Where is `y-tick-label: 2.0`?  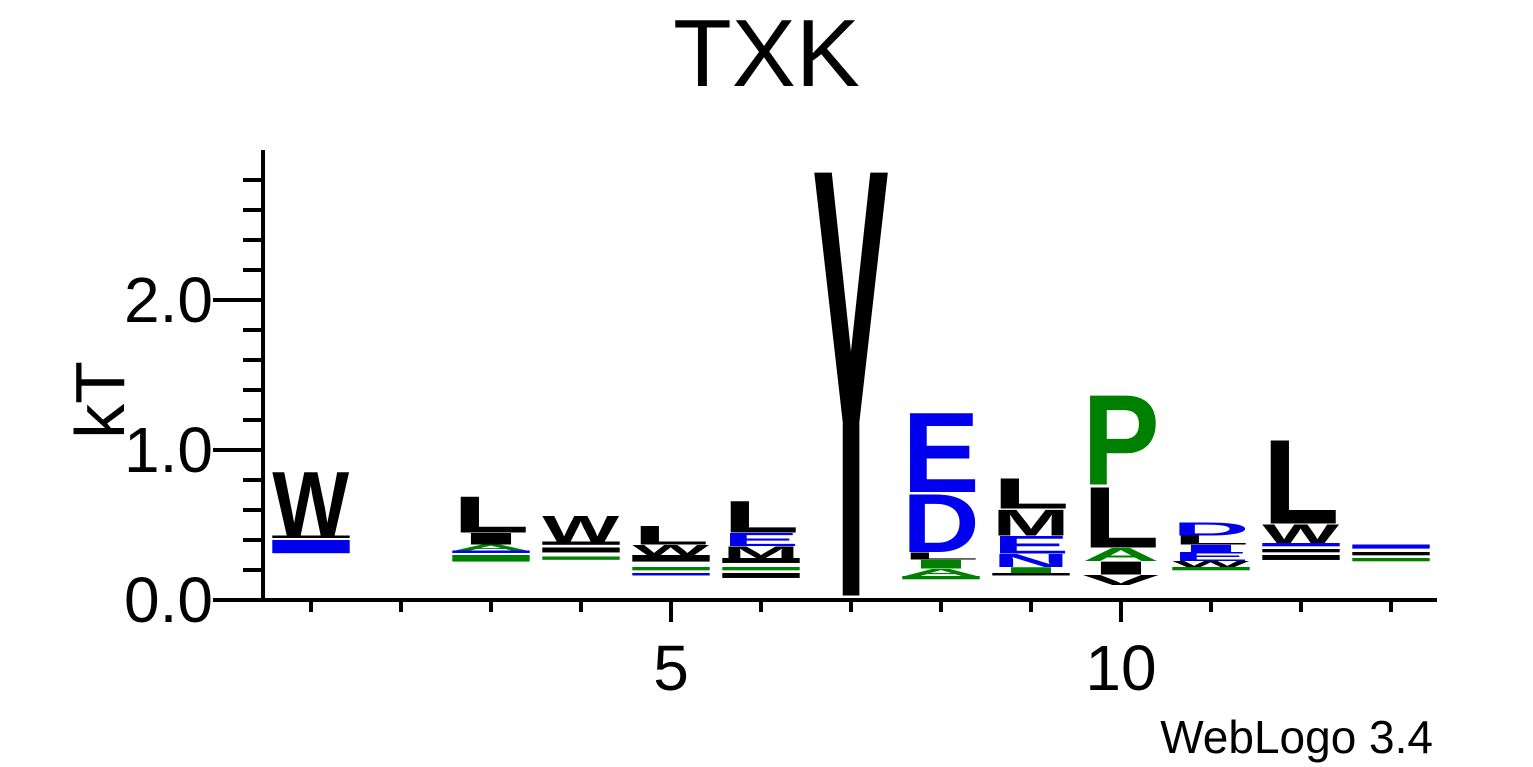 y-tick-label: 2.0 is located at coordinates (168, 300).